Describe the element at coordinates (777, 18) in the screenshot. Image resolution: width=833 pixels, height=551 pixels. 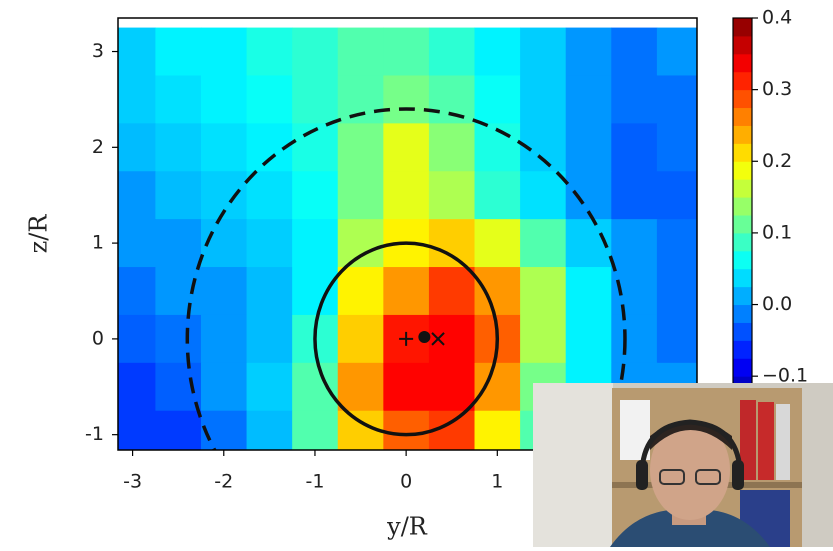
I see `colorbar-tick-label: 0.4` at that location.